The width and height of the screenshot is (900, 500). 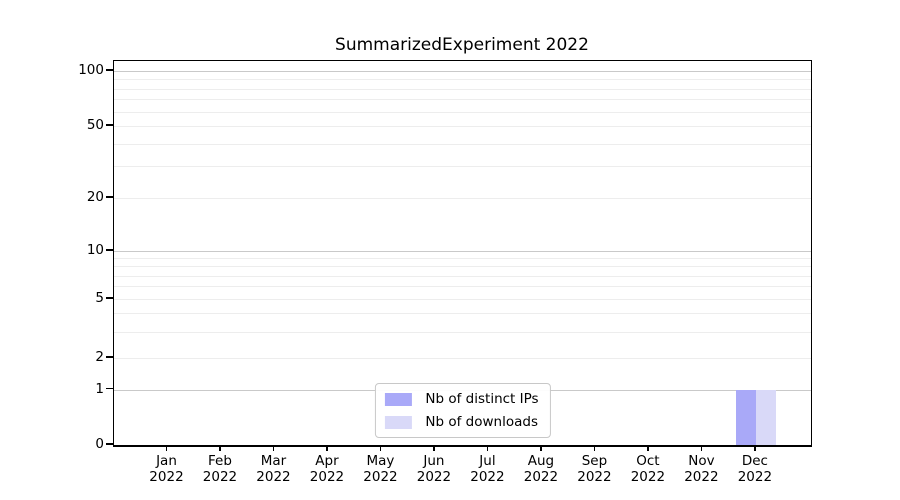 I want to click on y-tick-label: 10, so click(x=95, y=250).